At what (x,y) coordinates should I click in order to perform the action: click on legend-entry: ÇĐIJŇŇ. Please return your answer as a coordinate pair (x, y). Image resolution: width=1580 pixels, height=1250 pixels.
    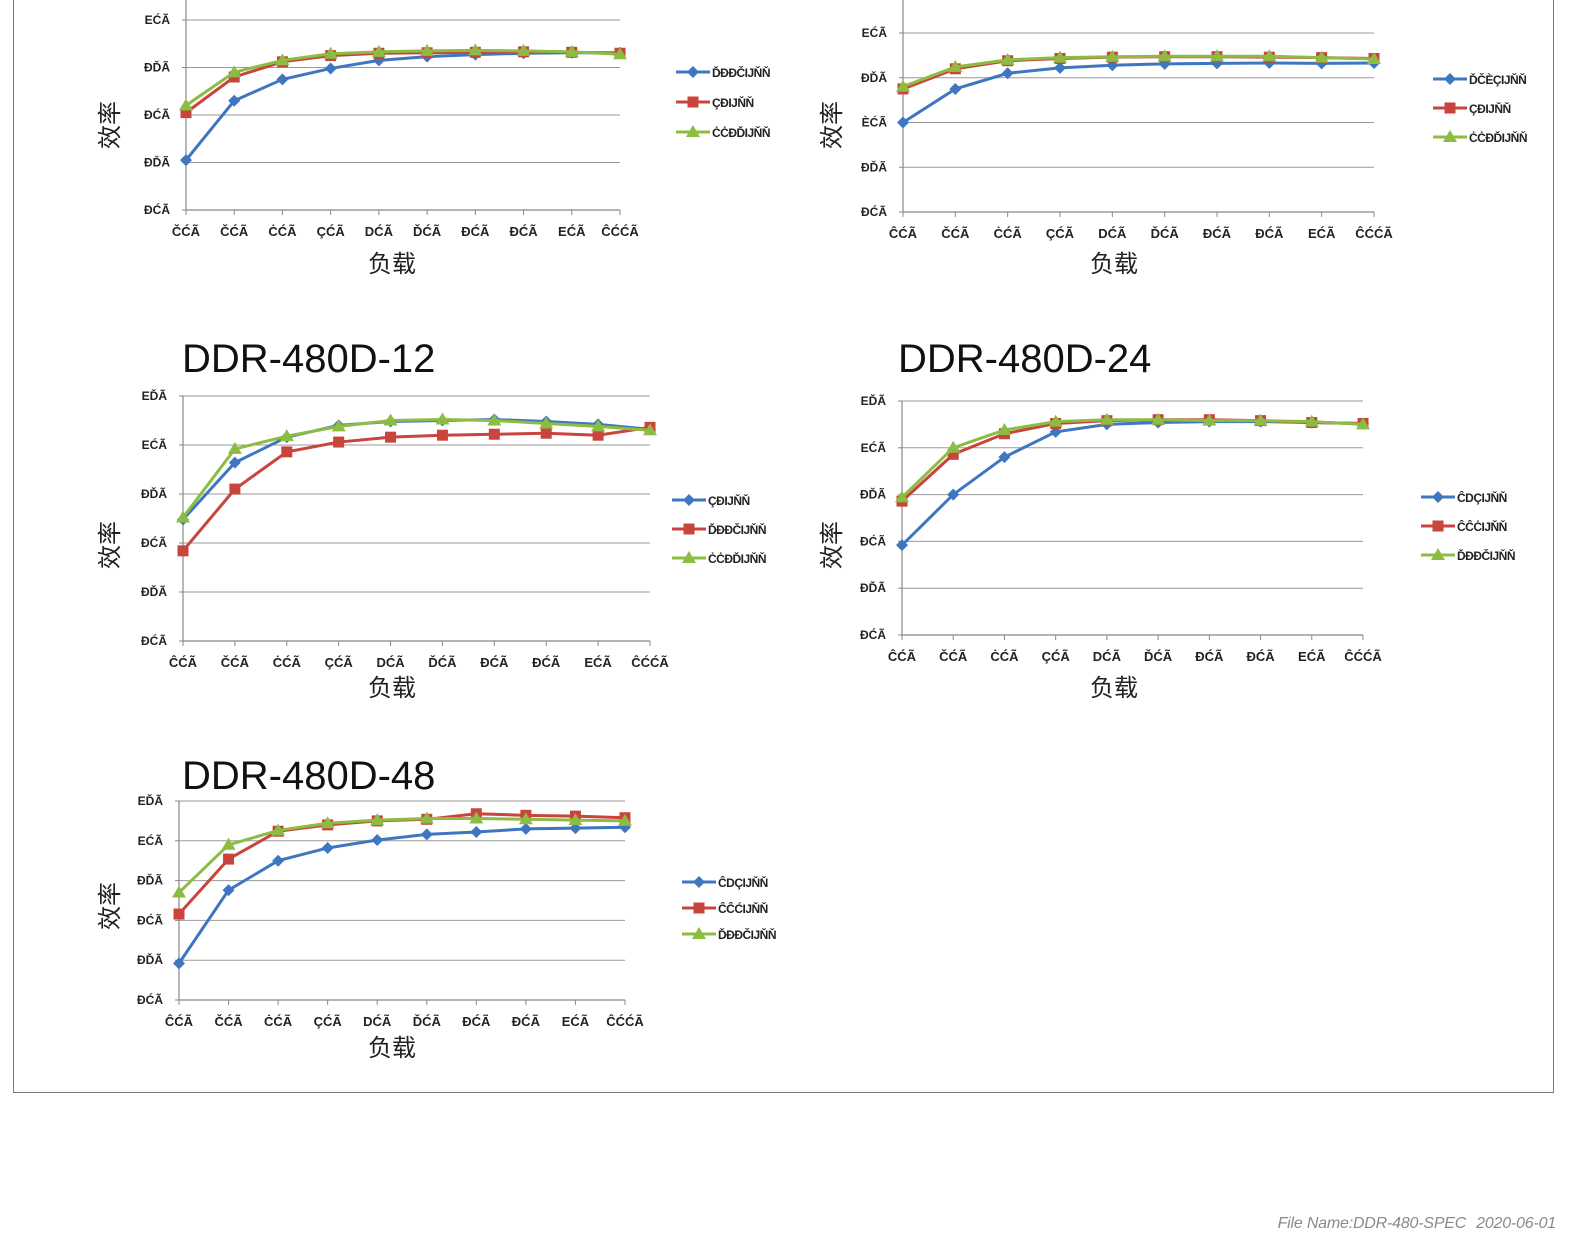
    Looking at the image, I should click on (1472, 108).